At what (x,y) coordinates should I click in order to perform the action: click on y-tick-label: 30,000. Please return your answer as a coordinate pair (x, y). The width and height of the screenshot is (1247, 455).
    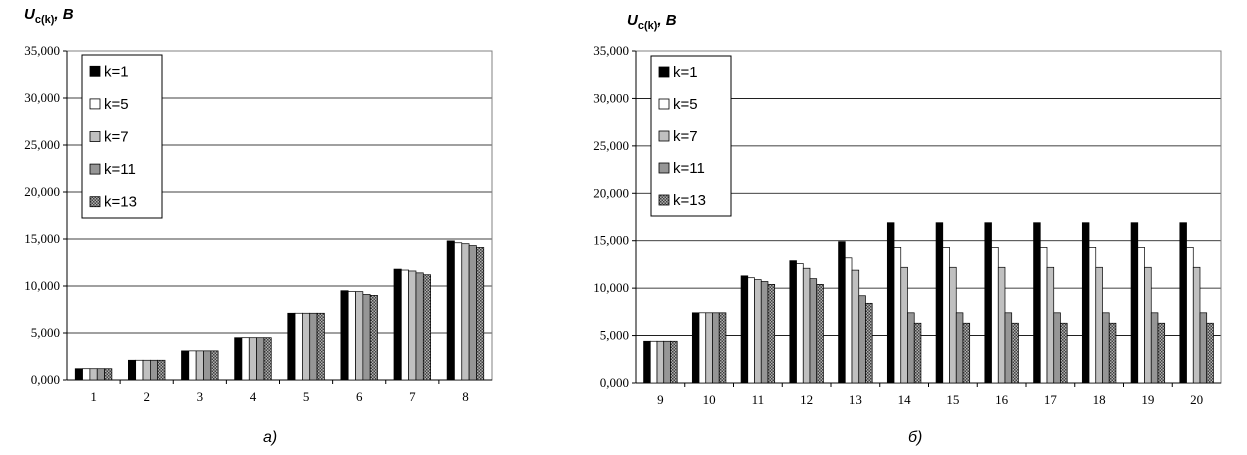
    Looking at the image, I should click on (42, 97).